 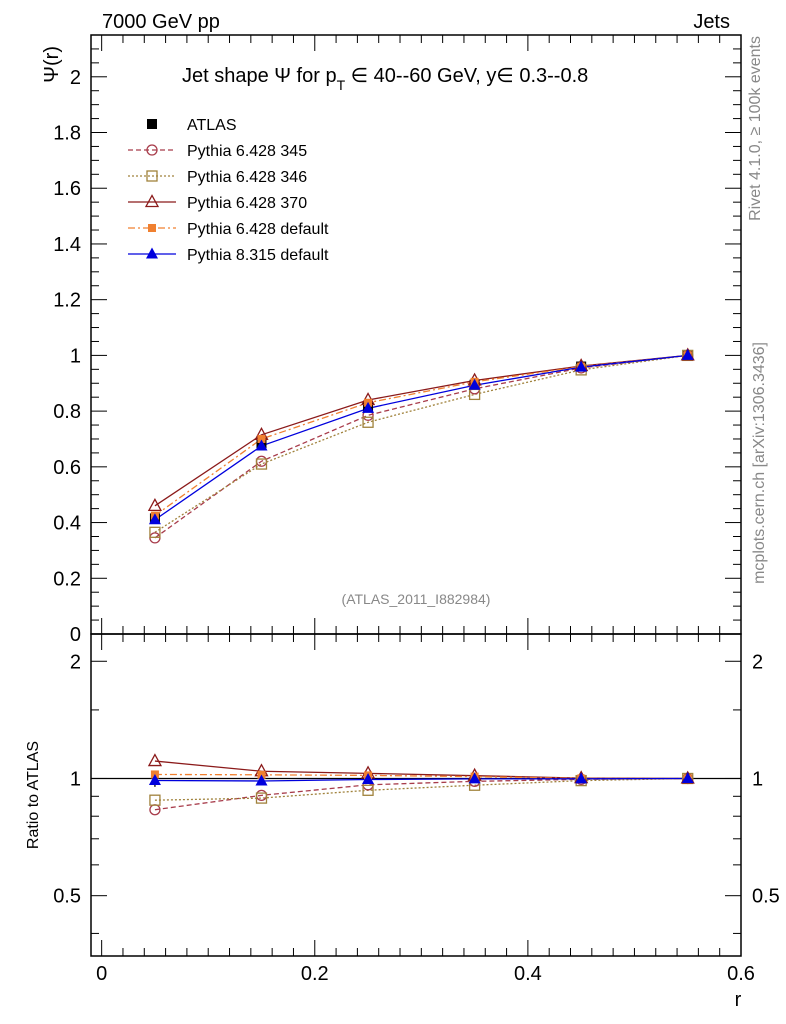 I want to click on y-tick-label: 0, so click(x=75, y=635).